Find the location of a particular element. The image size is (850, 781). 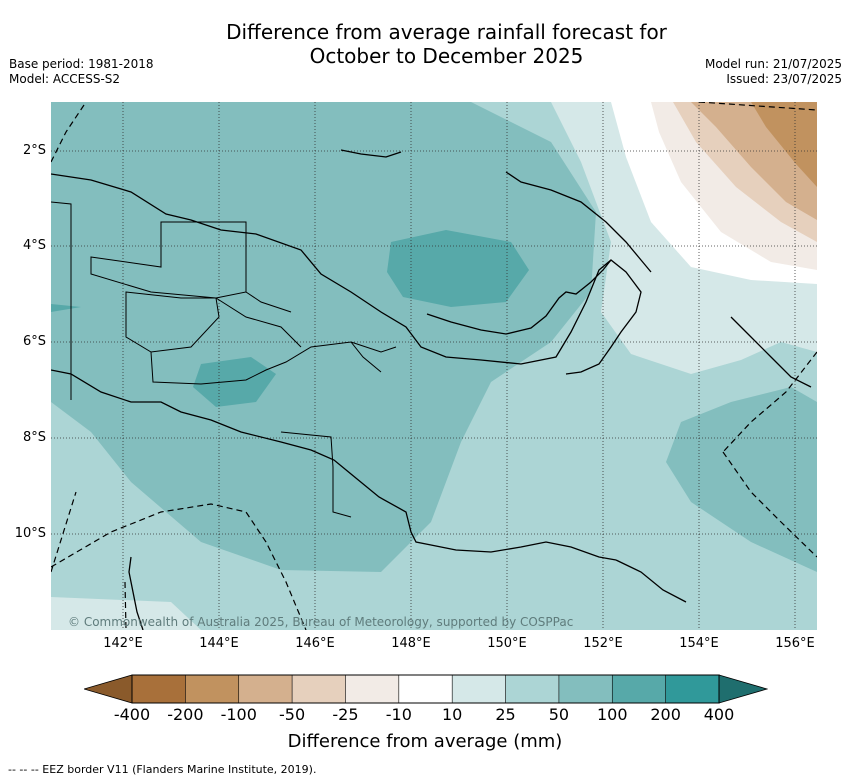

colorbar-label: -10 is located at coordinates (398, 714).